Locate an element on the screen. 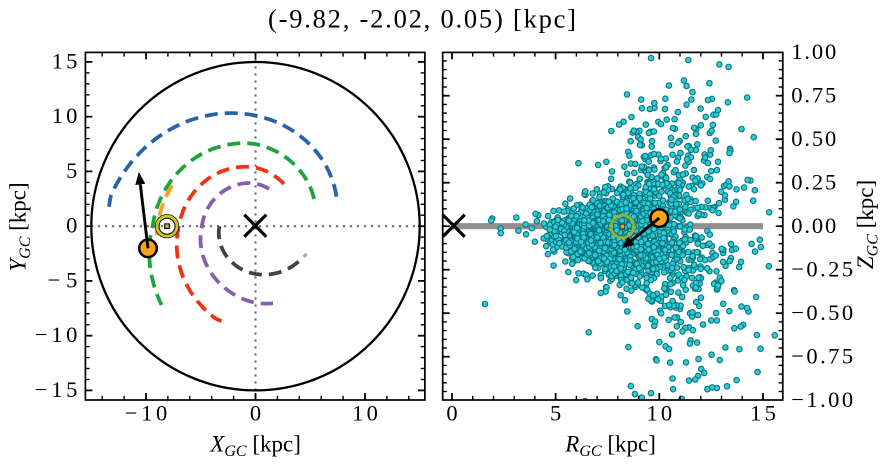 This screenshot has width=887, height=464. svg-text: 0.75 is located at coordinates (813, 95).